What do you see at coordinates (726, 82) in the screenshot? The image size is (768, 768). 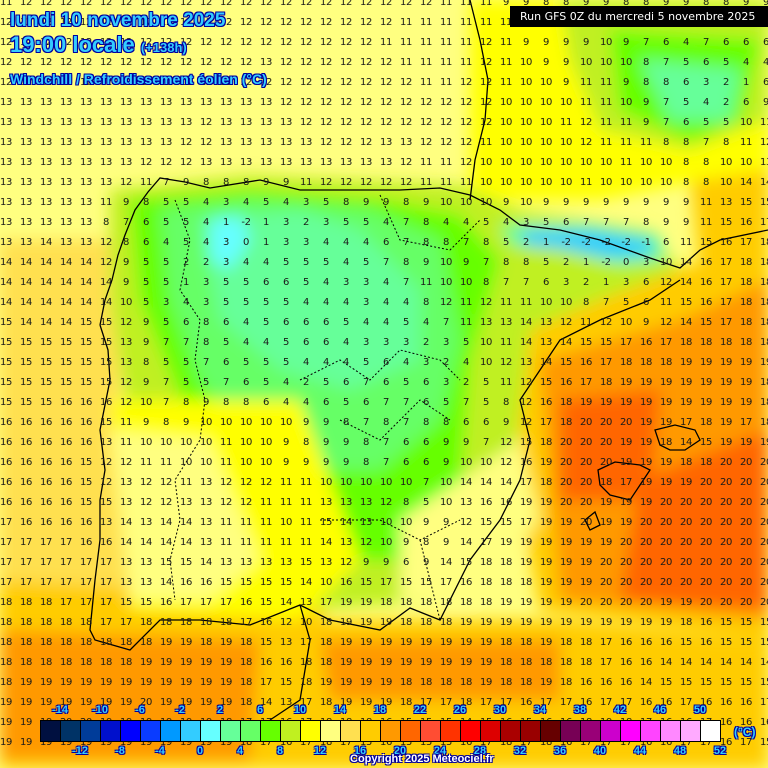 I see `grid-value: 2` at bounding box center [726, 82].